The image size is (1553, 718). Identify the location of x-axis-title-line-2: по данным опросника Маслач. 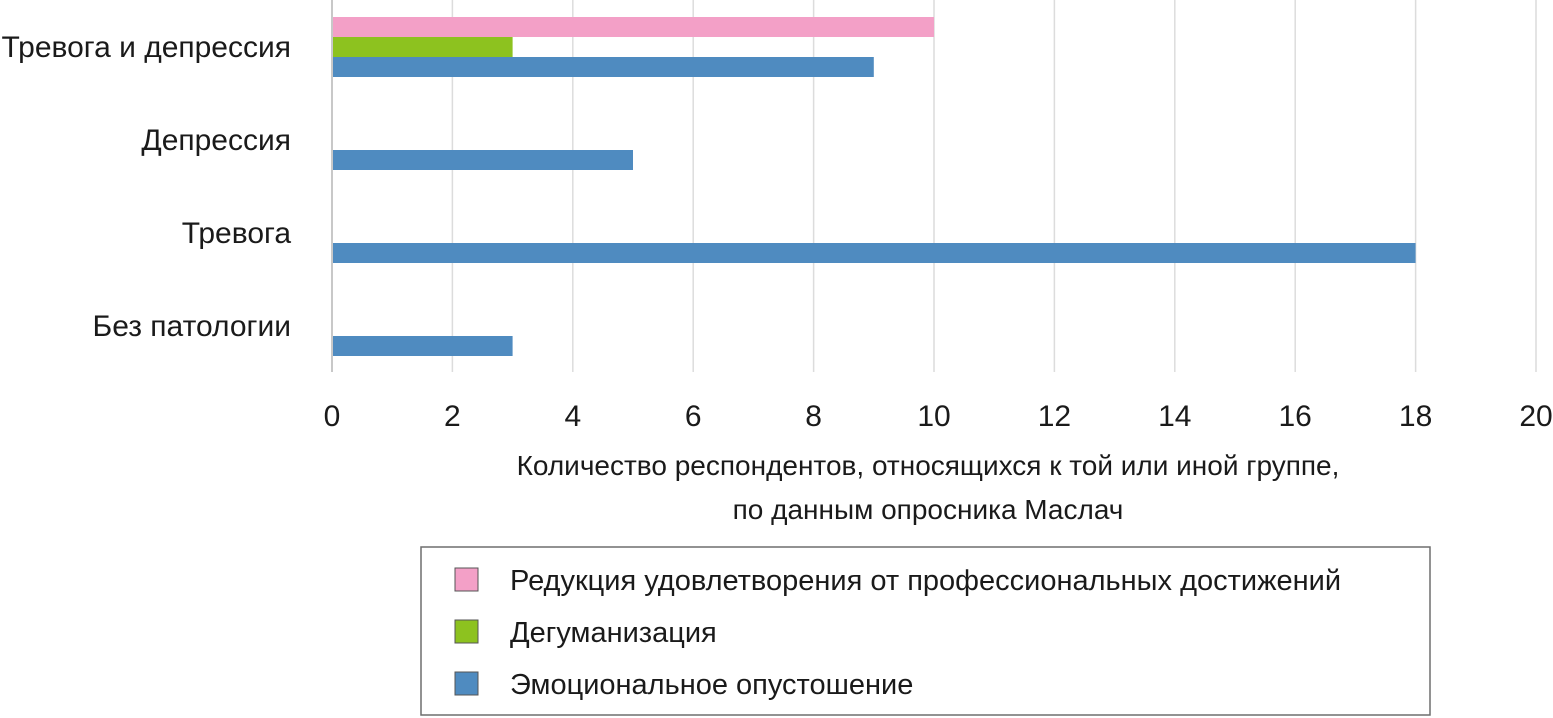
(928, 509).